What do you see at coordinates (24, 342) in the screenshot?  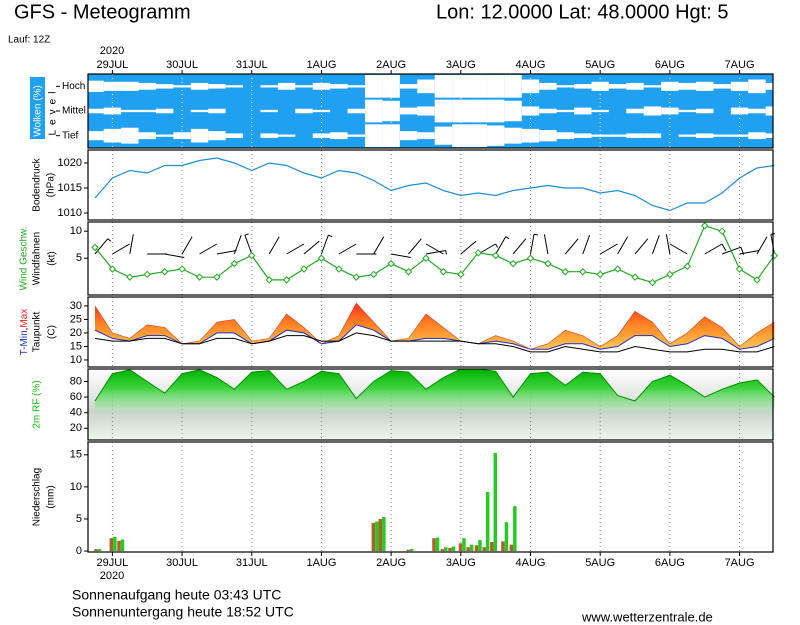 I see `series-name: T-Min` at bounding box center [24, 342].